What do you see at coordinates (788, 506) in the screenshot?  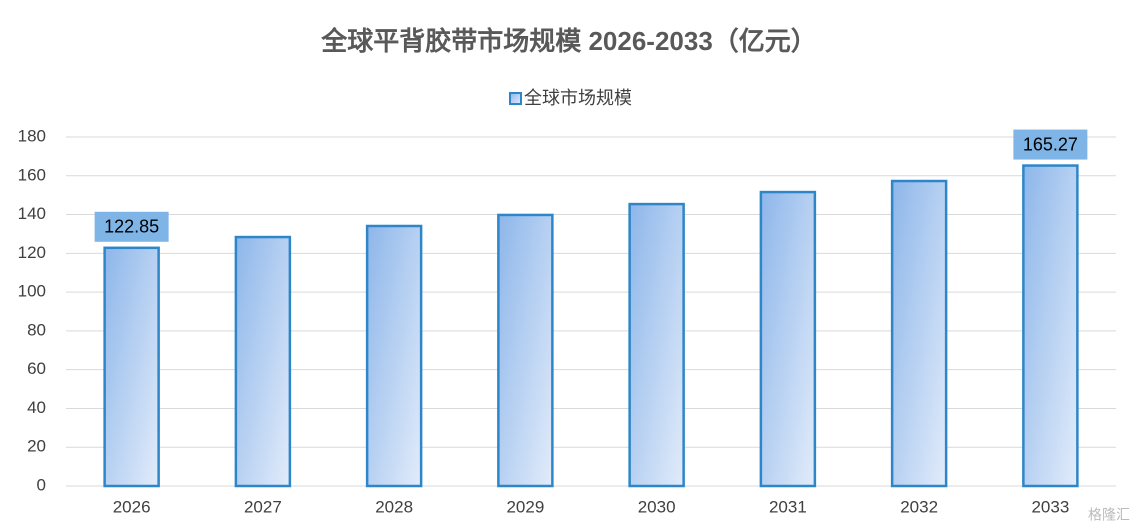 I see `x-tick-label: 2031` at bounding box center [788, 506].